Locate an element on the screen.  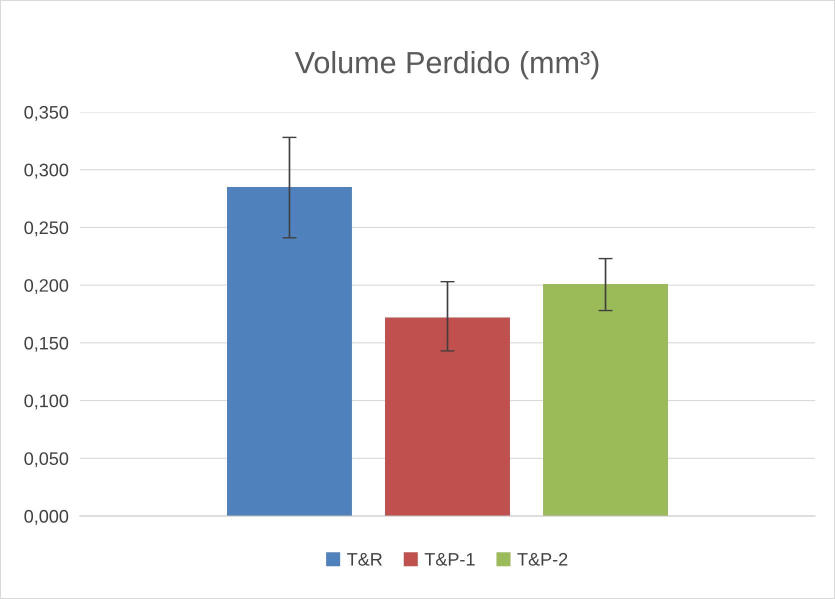
y-tick-label: 0,000 is located at coordinates (46, 517).